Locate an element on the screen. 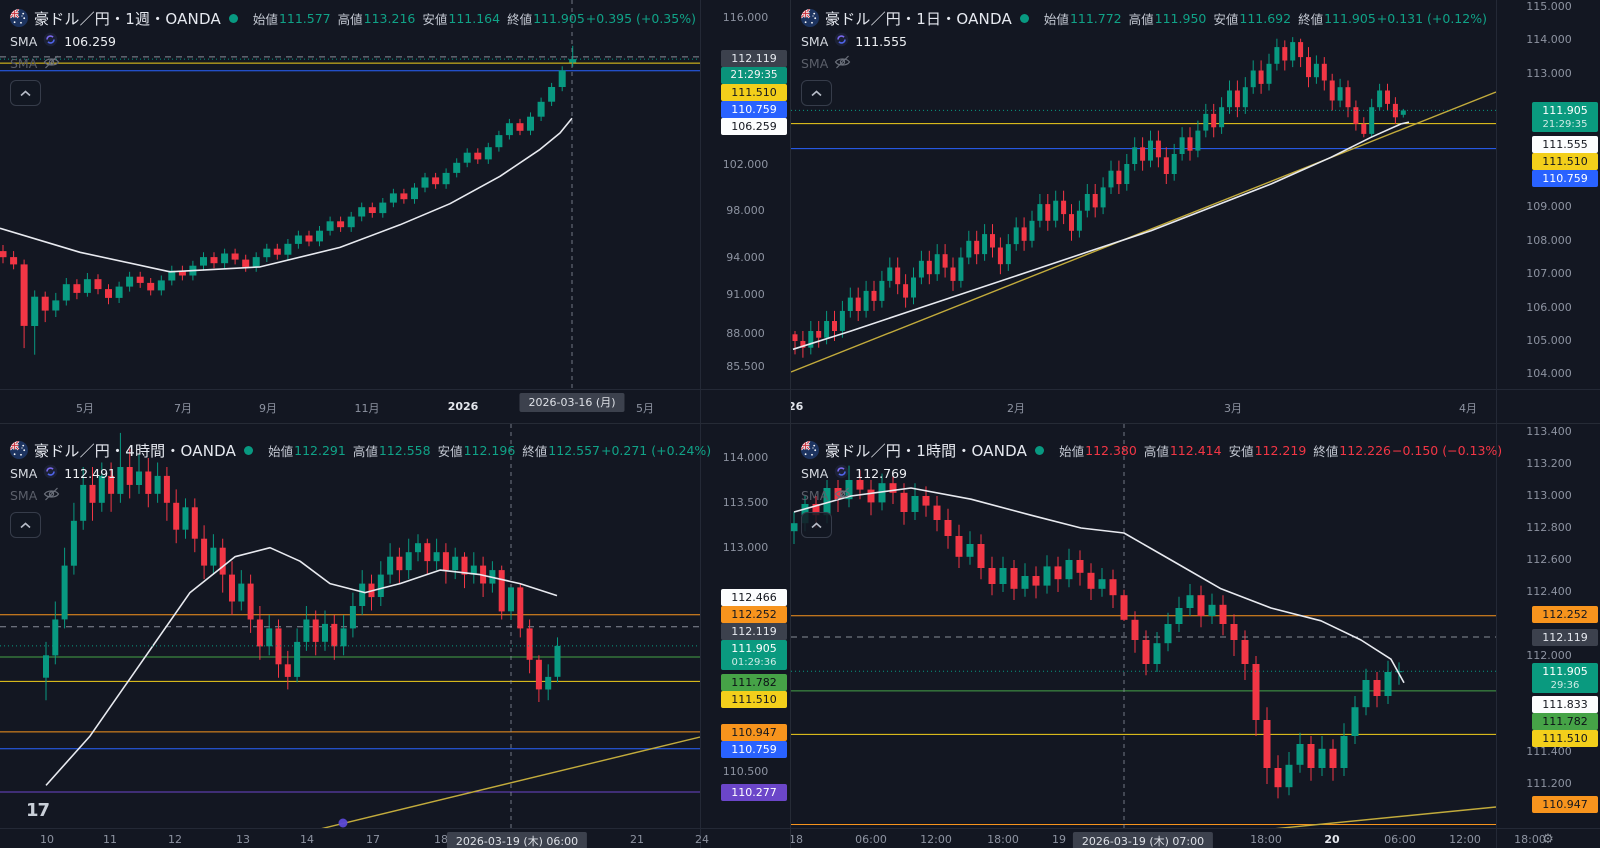 The width and height of the screenshot is (1600, 848). trendline-handle is located at coordinates (343, 823).